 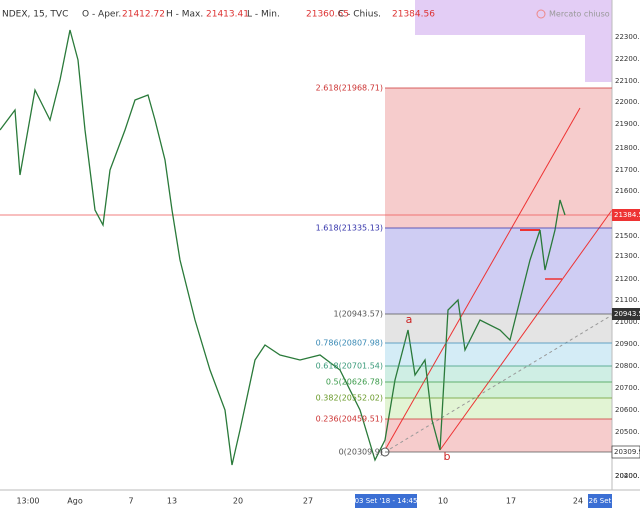 I want to click on time-label: 20, so click(x=238, y=501).